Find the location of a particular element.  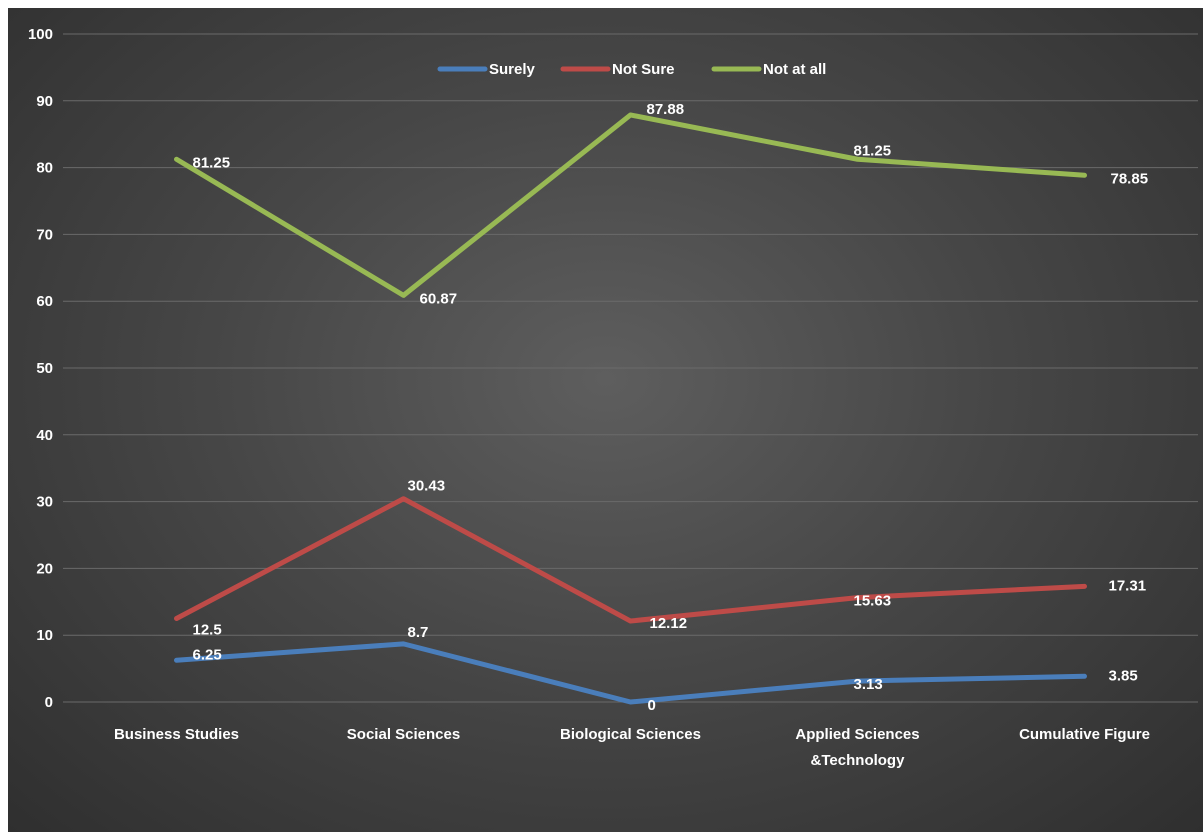

legend-label: Not Sure is located at coordinates (643, 69).